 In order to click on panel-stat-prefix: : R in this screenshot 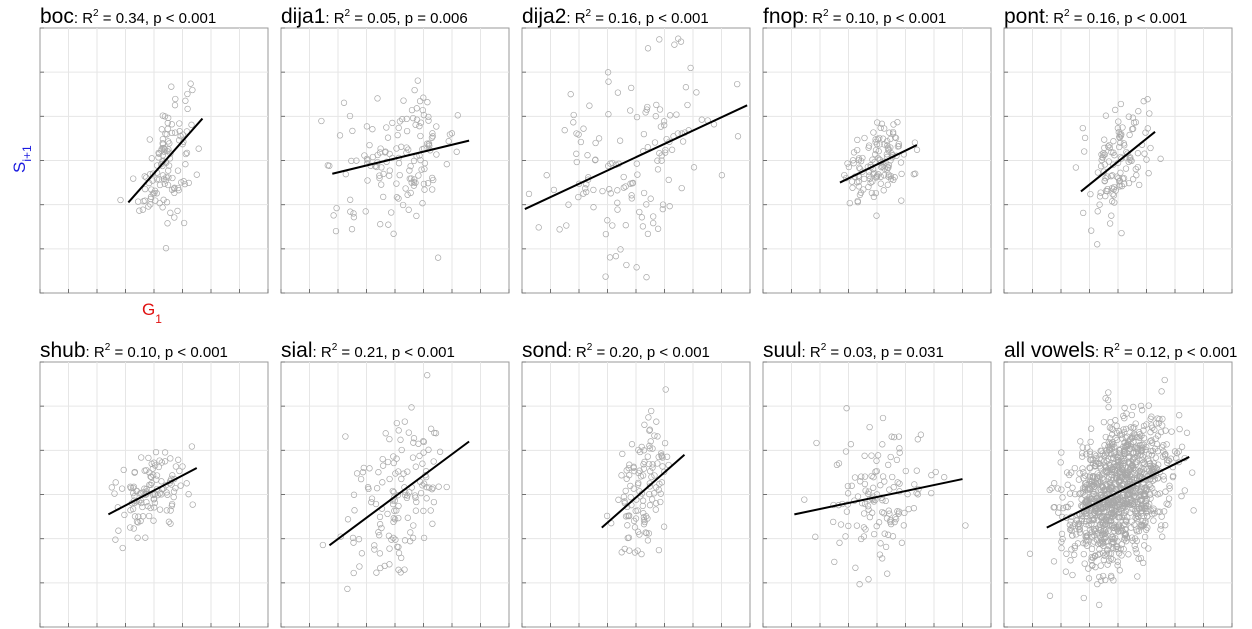, I will do `click(83, 18)`.